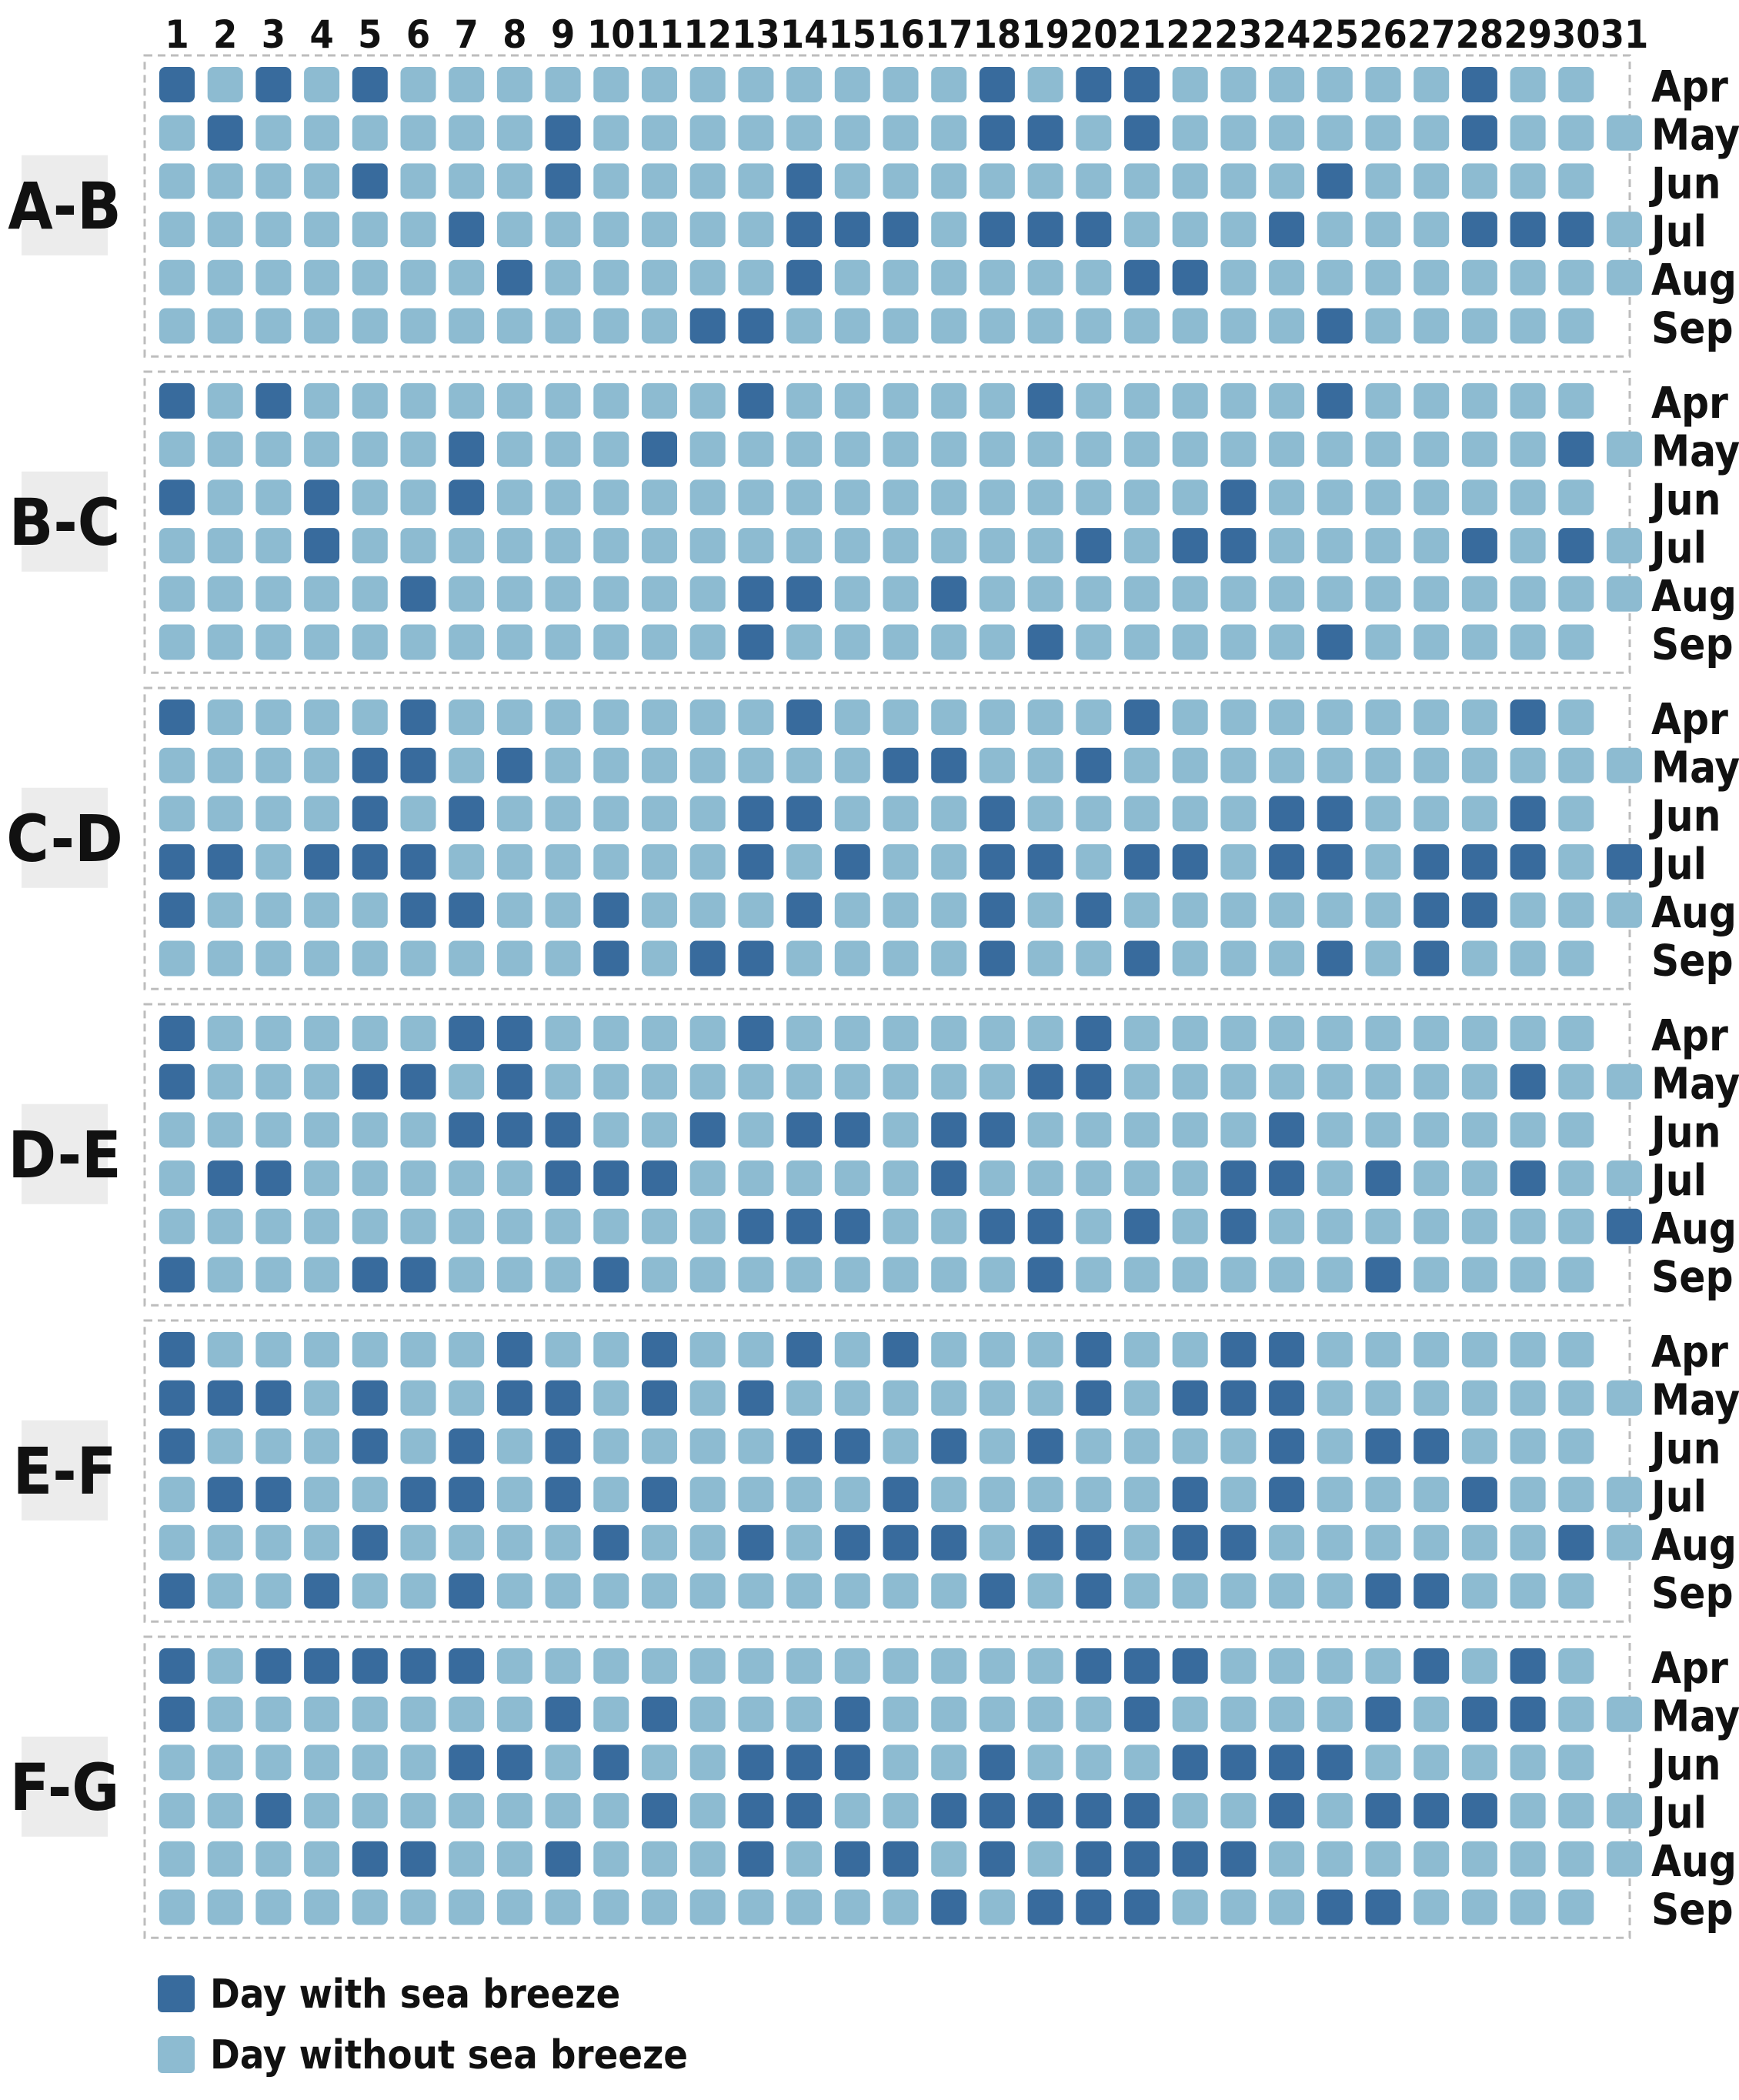  Describe the element at coordinates (997, 34) in the screenshot. I see `day-label-18: 18` at that location.